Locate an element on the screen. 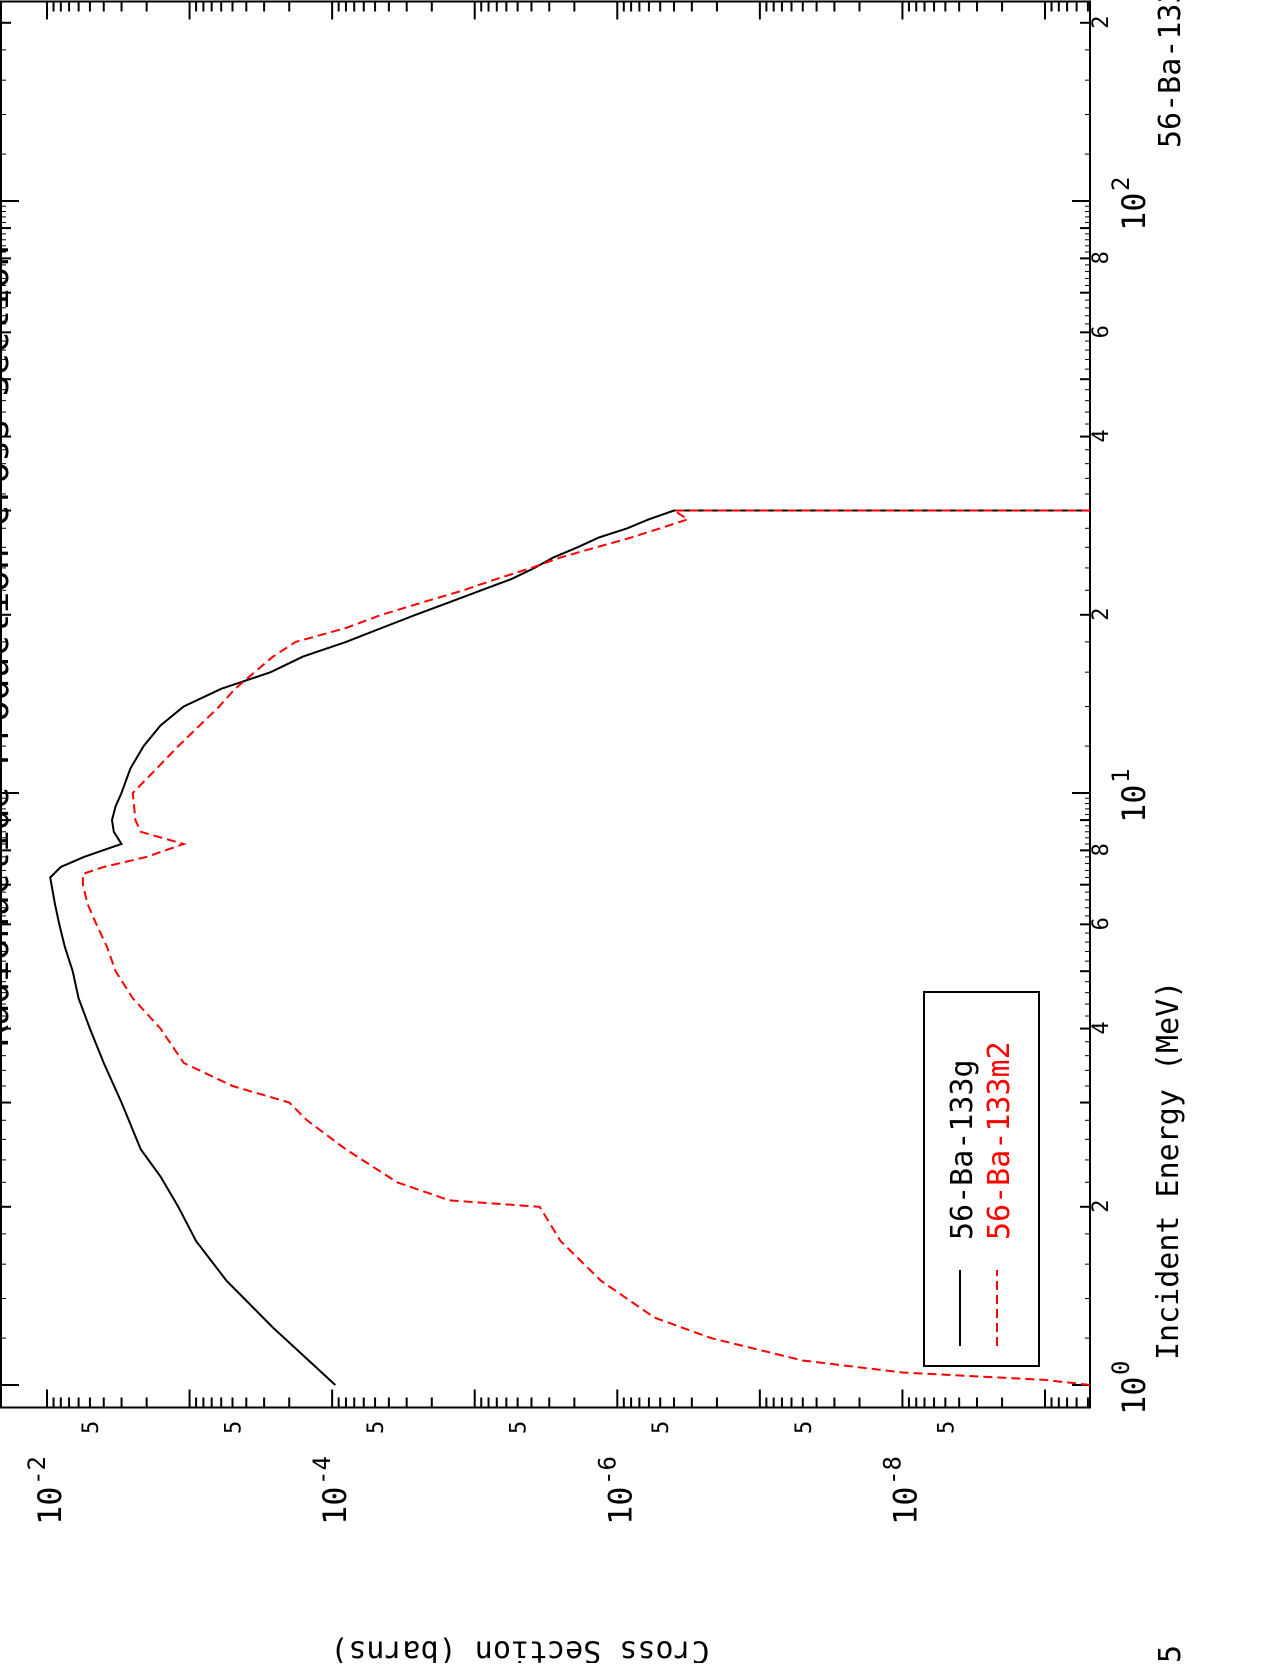 The width and height of the screenshot is (1263, 1668). x-major-tick-label: 10⁰ is located at coordinates (1130, 1388).